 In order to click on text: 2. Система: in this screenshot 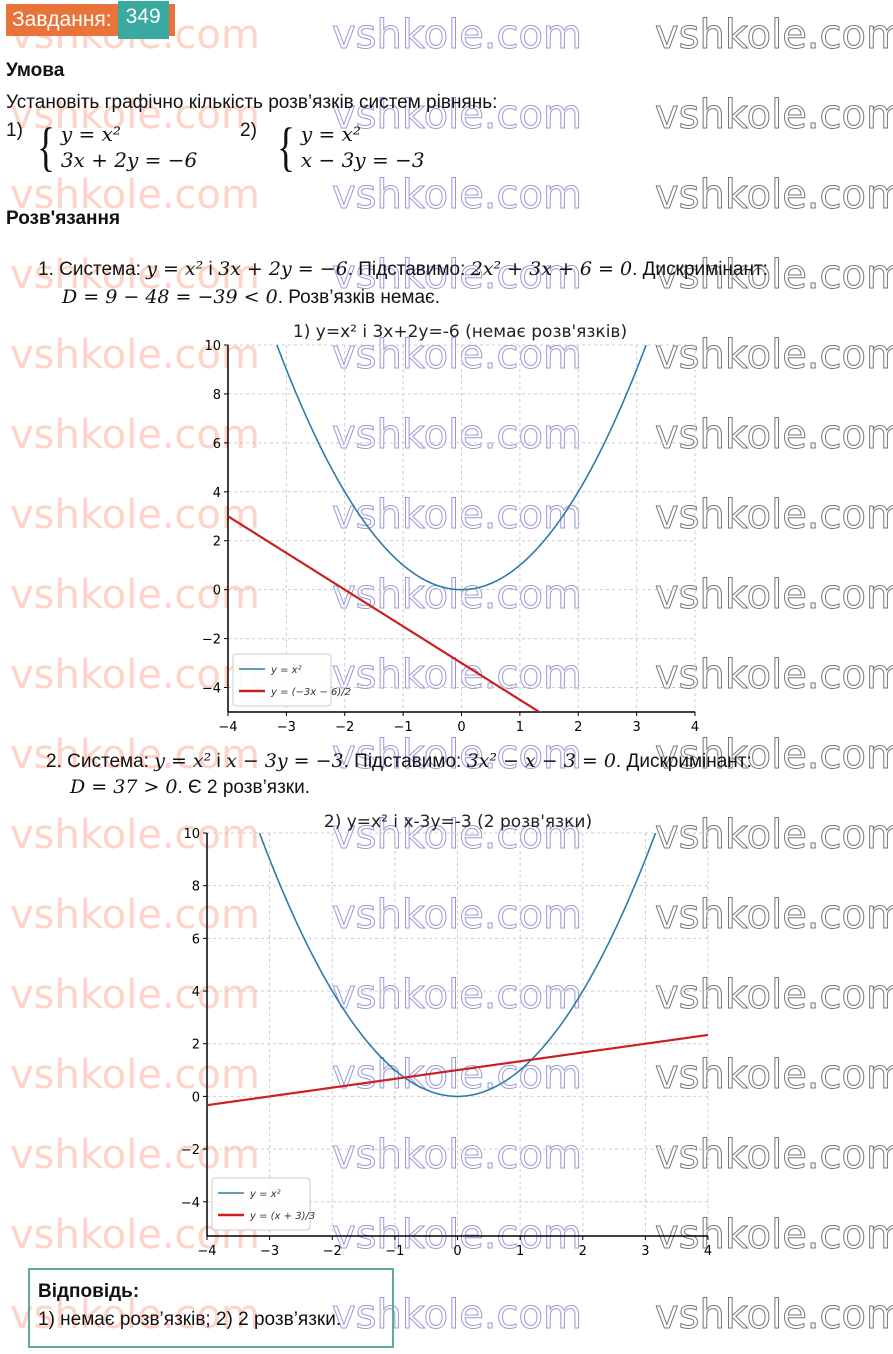, I will do `click(100, 761)`.